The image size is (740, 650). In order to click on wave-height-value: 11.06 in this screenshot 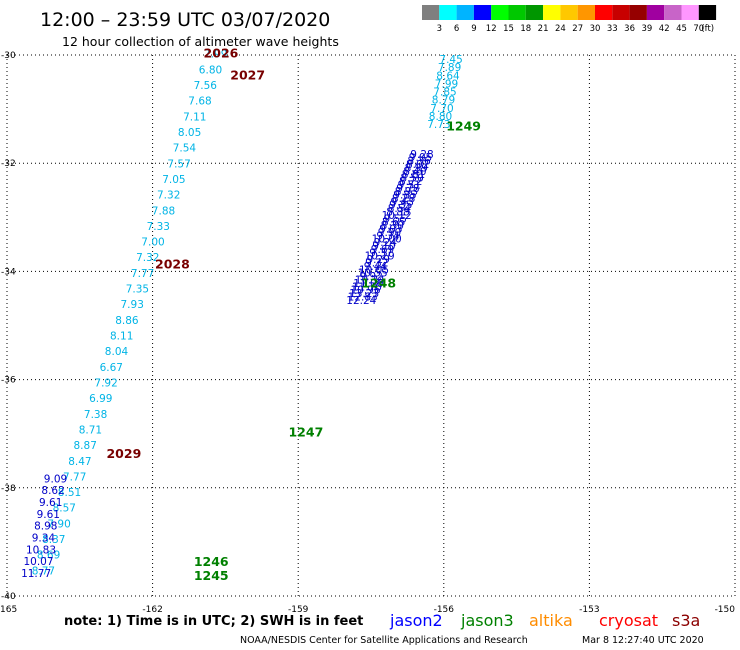, I will do `click(368, 284)`.